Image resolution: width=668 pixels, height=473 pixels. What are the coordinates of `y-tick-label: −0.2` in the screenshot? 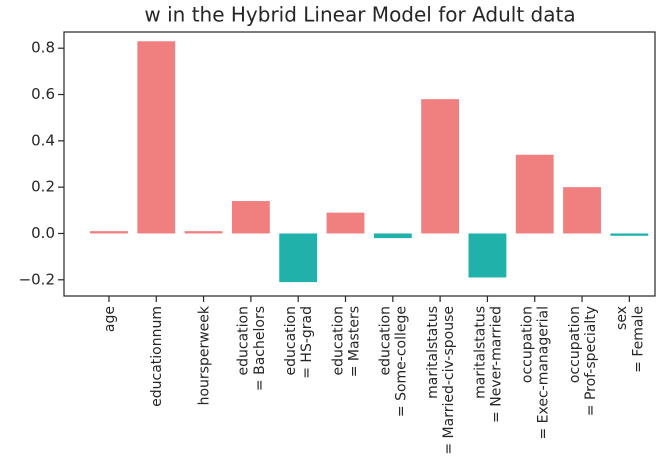 It's located at (37, 279).